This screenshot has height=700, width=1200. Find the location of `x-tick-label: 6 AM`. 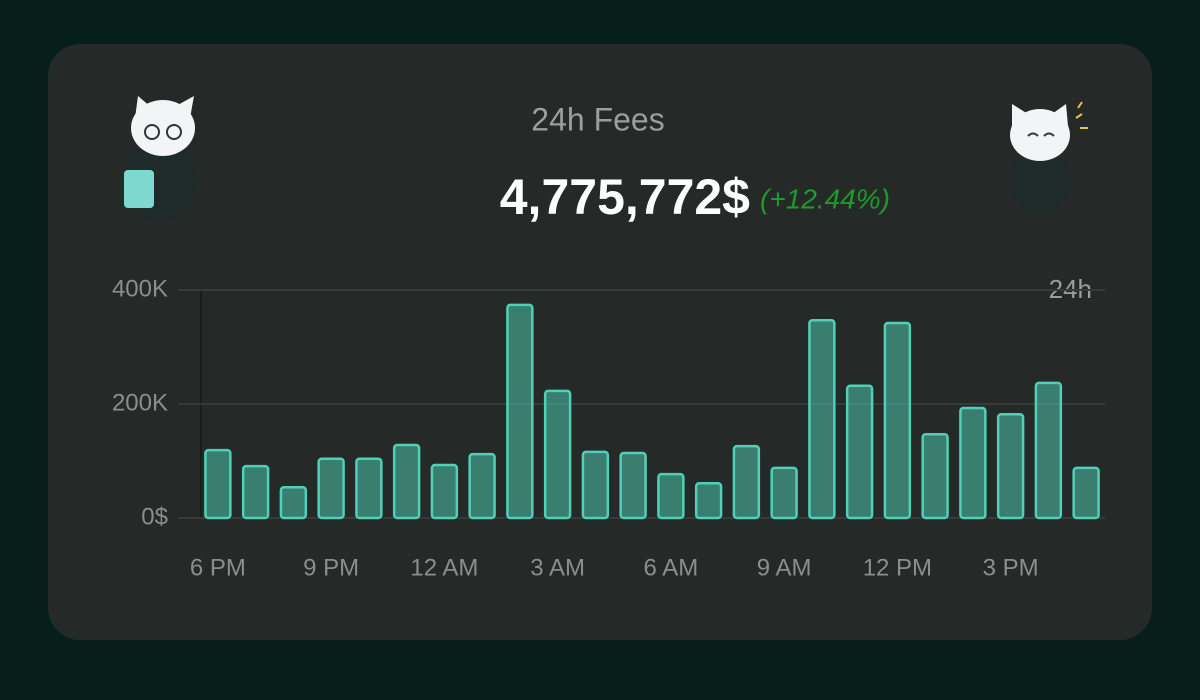

x-tick-label: 6 AM is located at coordinates (671, 567).